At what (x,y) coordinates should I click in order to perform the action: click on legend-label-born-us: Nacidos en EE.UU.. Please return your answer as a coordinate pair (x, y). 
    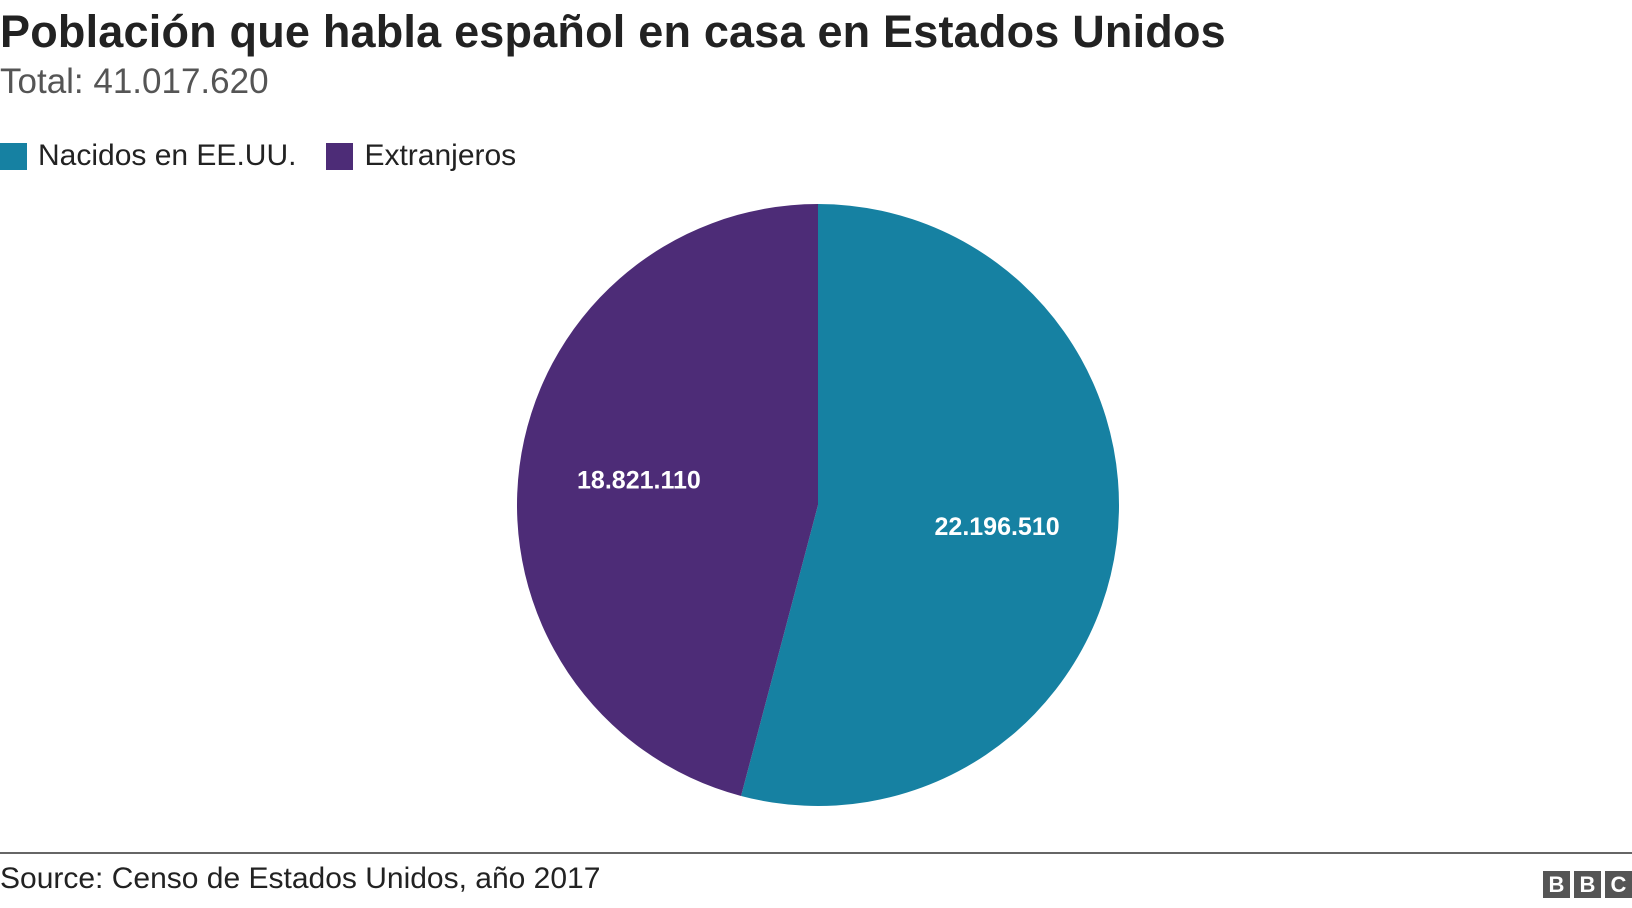
    Looking at the image, I should click on (167, 155).